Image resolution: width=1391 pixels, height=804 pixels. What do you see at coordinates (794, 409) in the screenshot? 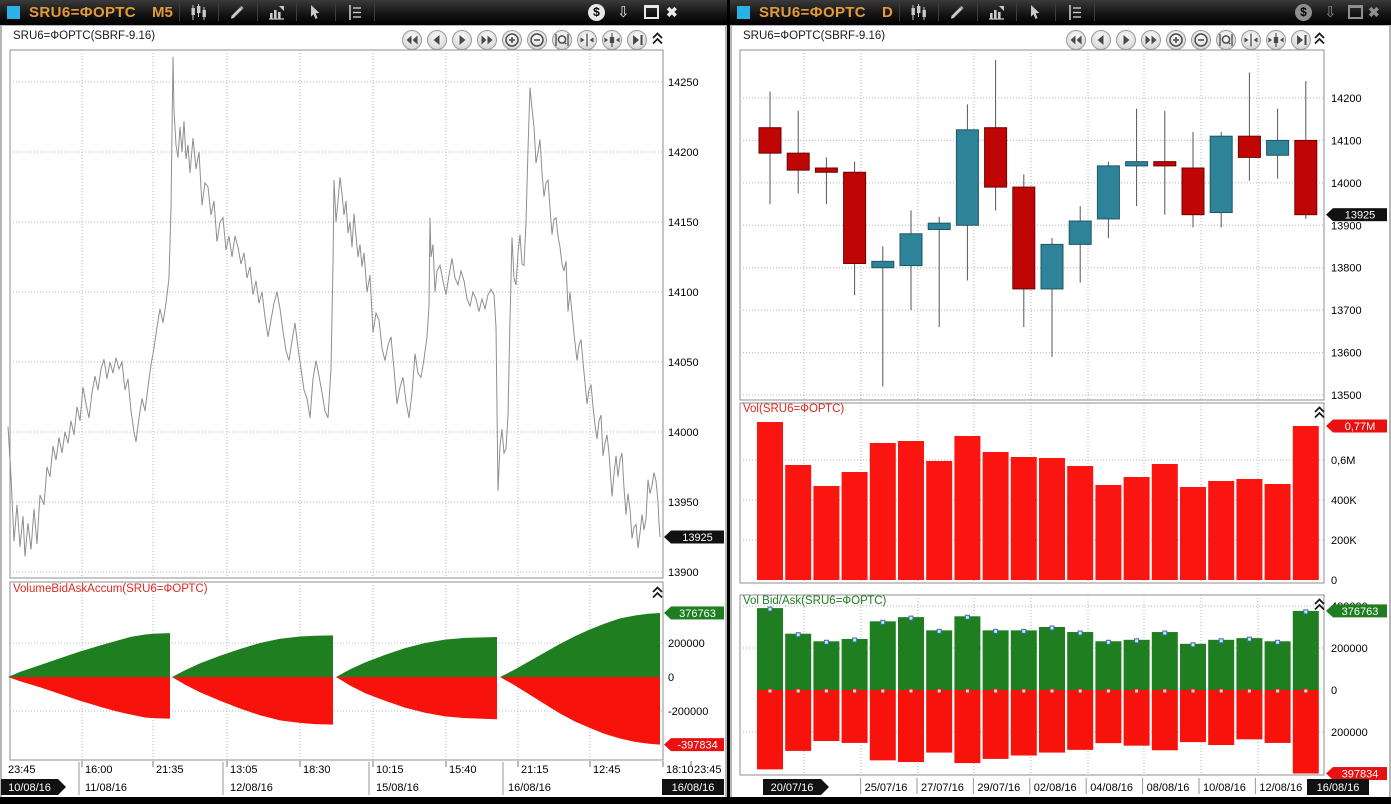
I see `volume-indicator-label: Vol(SRU6=ФОРТС)` at bounding box center [794, 409].